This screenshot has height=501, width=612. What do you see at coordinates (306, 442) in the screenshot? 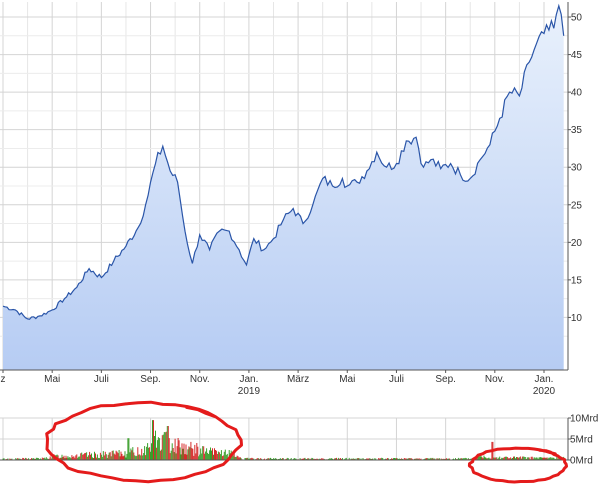
I see `annotation-layer` at bounding box center [306, 442].